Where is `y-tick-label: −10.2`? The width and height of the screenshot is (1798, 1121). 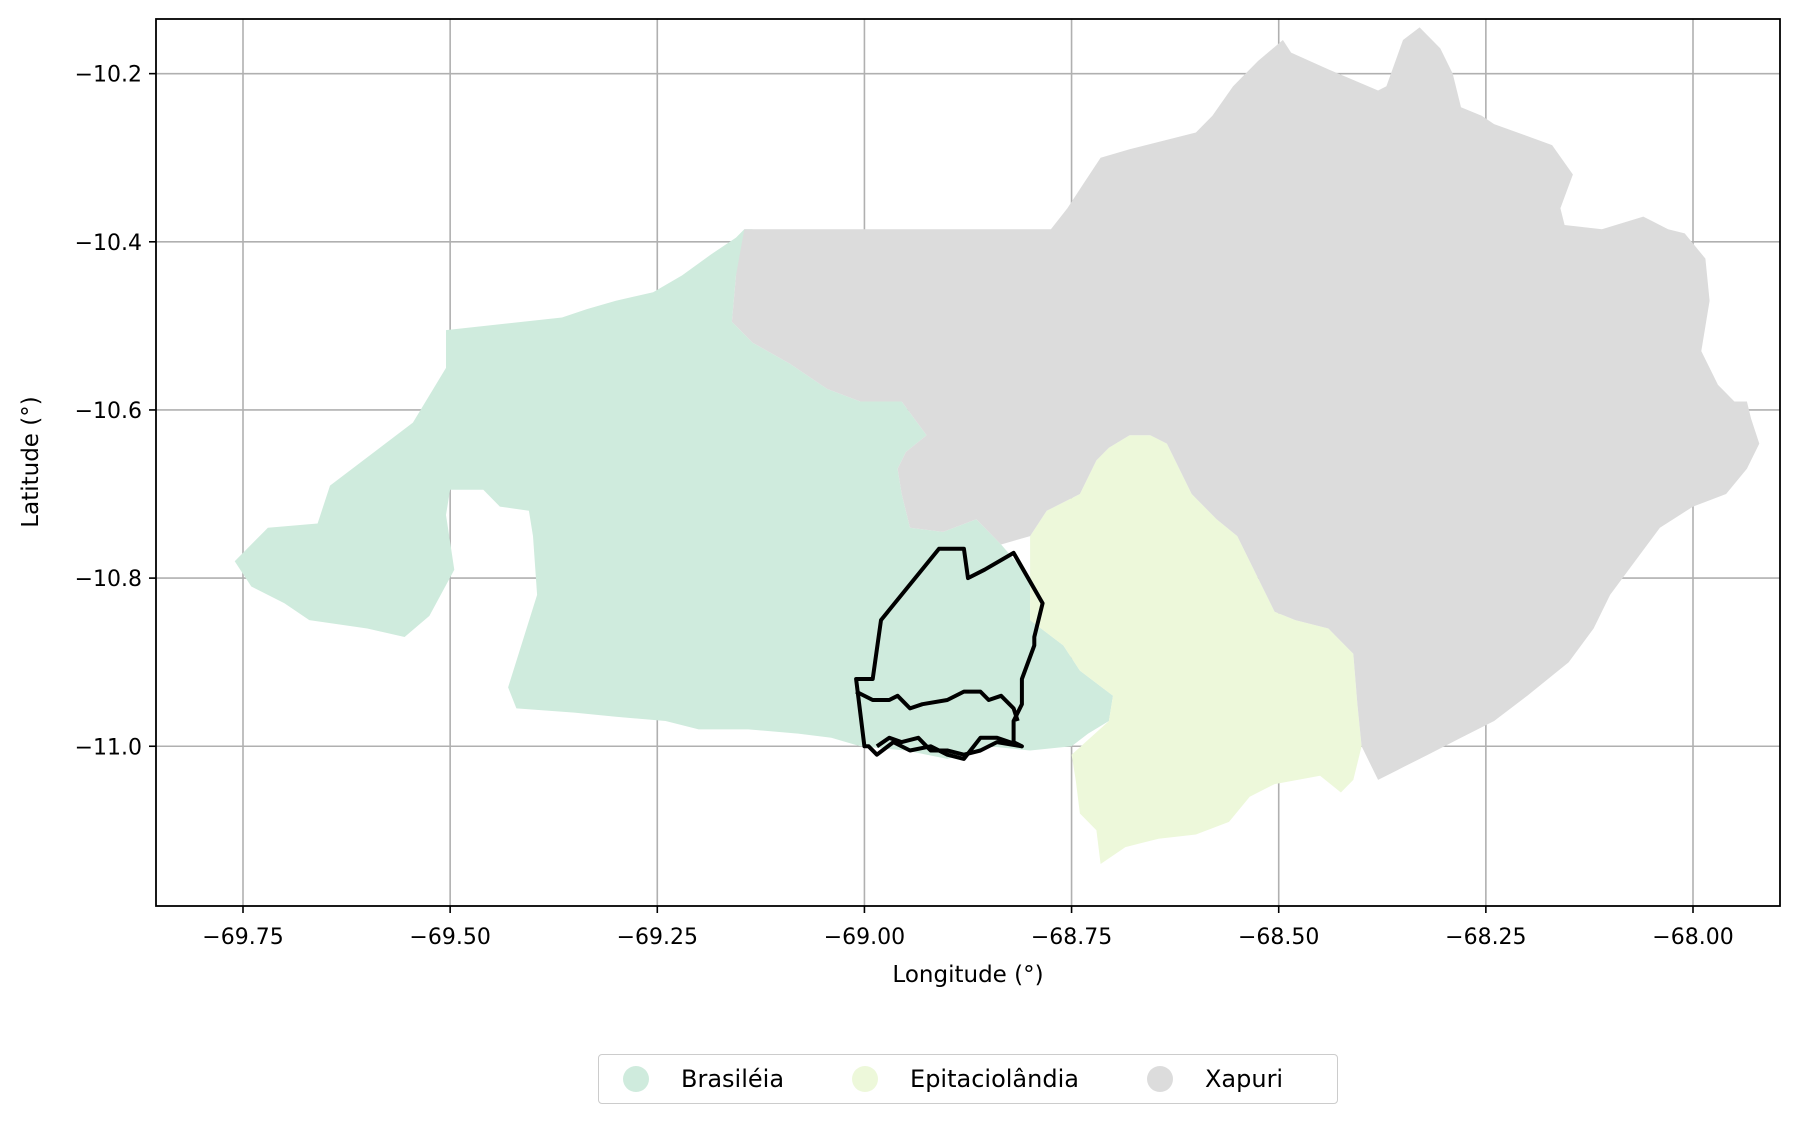
y-tick-label: −10.2 is located at coordinates (108, 75).